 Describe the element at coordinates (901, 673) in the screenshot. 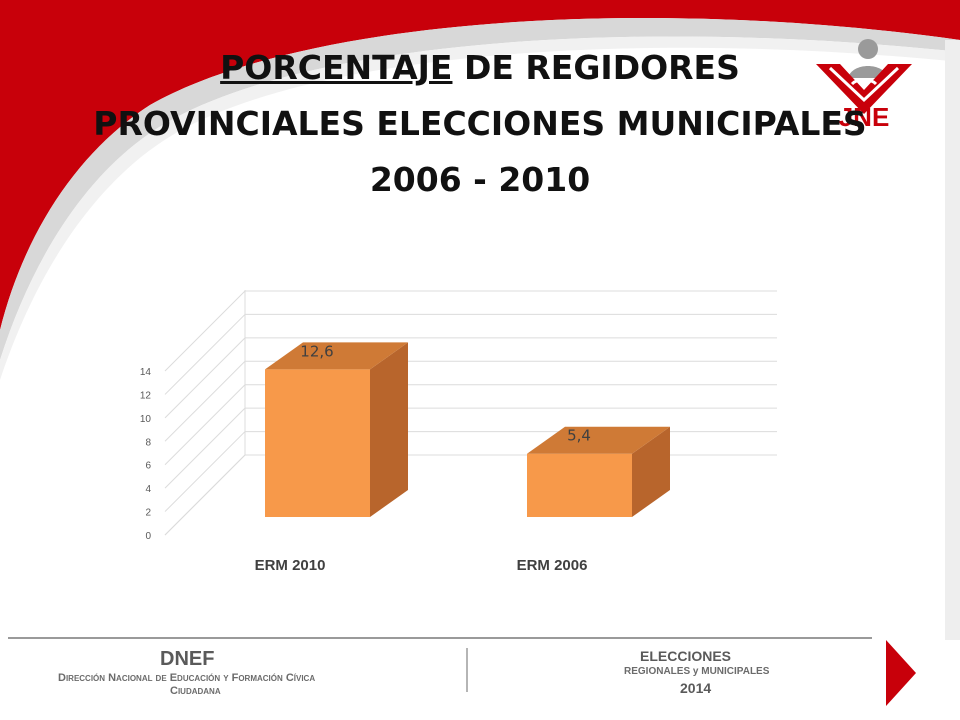

I see `next-arrow-icon` at that location.